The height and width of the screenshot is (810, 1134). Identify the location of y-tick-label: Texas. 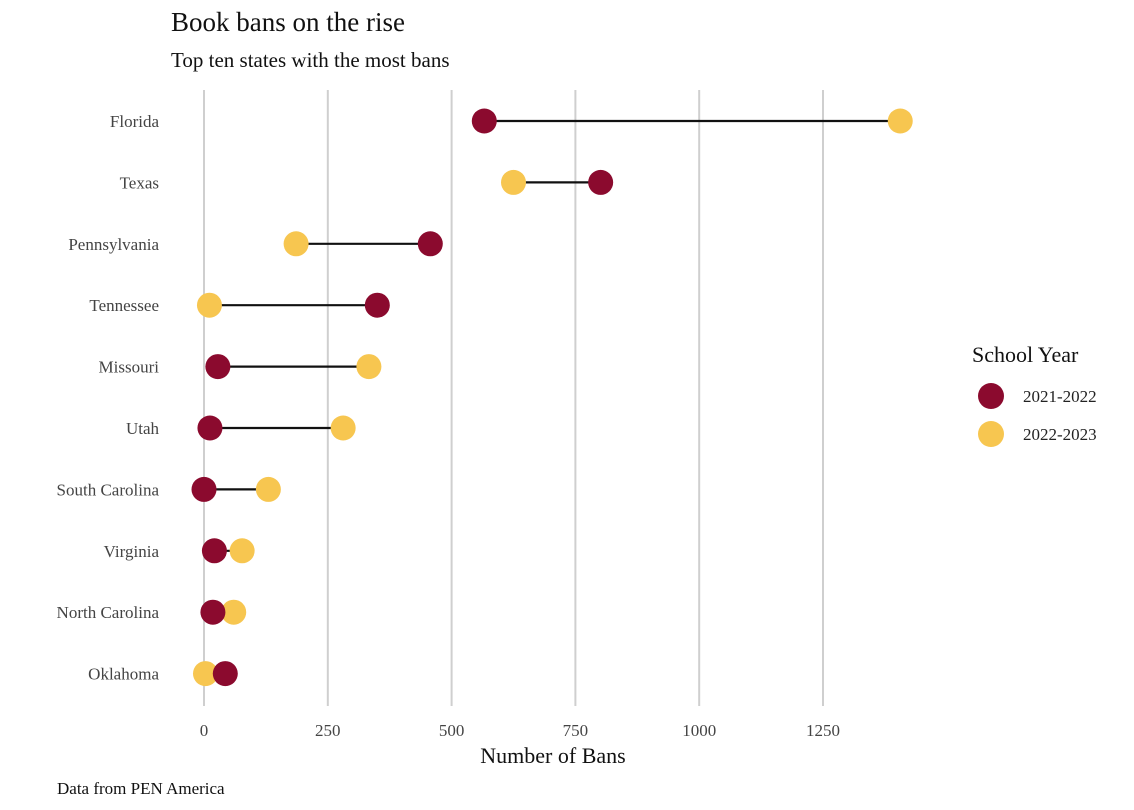
(139, 182).